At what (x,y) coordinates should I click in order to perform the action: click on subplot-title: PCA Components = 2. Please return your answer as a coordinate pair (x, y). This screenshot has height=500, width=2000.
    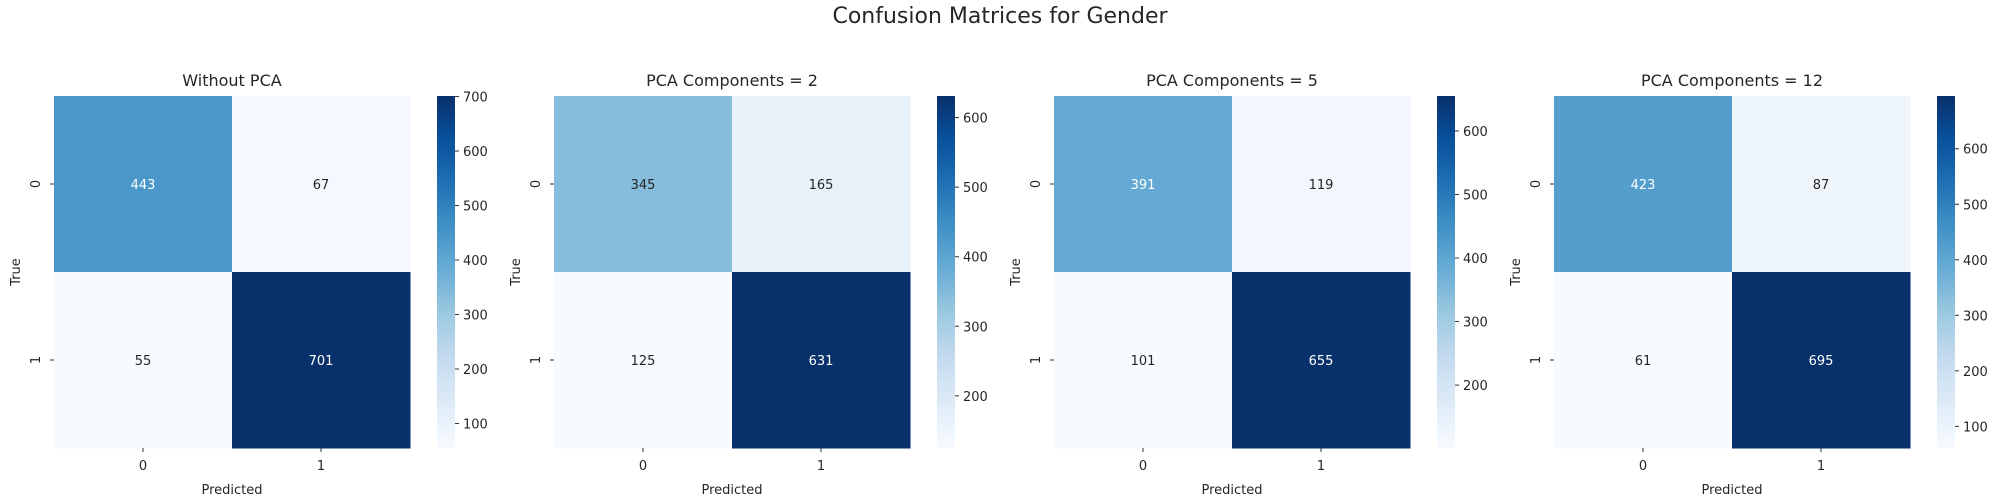
    Looking at the image, I should click on (732, 80).